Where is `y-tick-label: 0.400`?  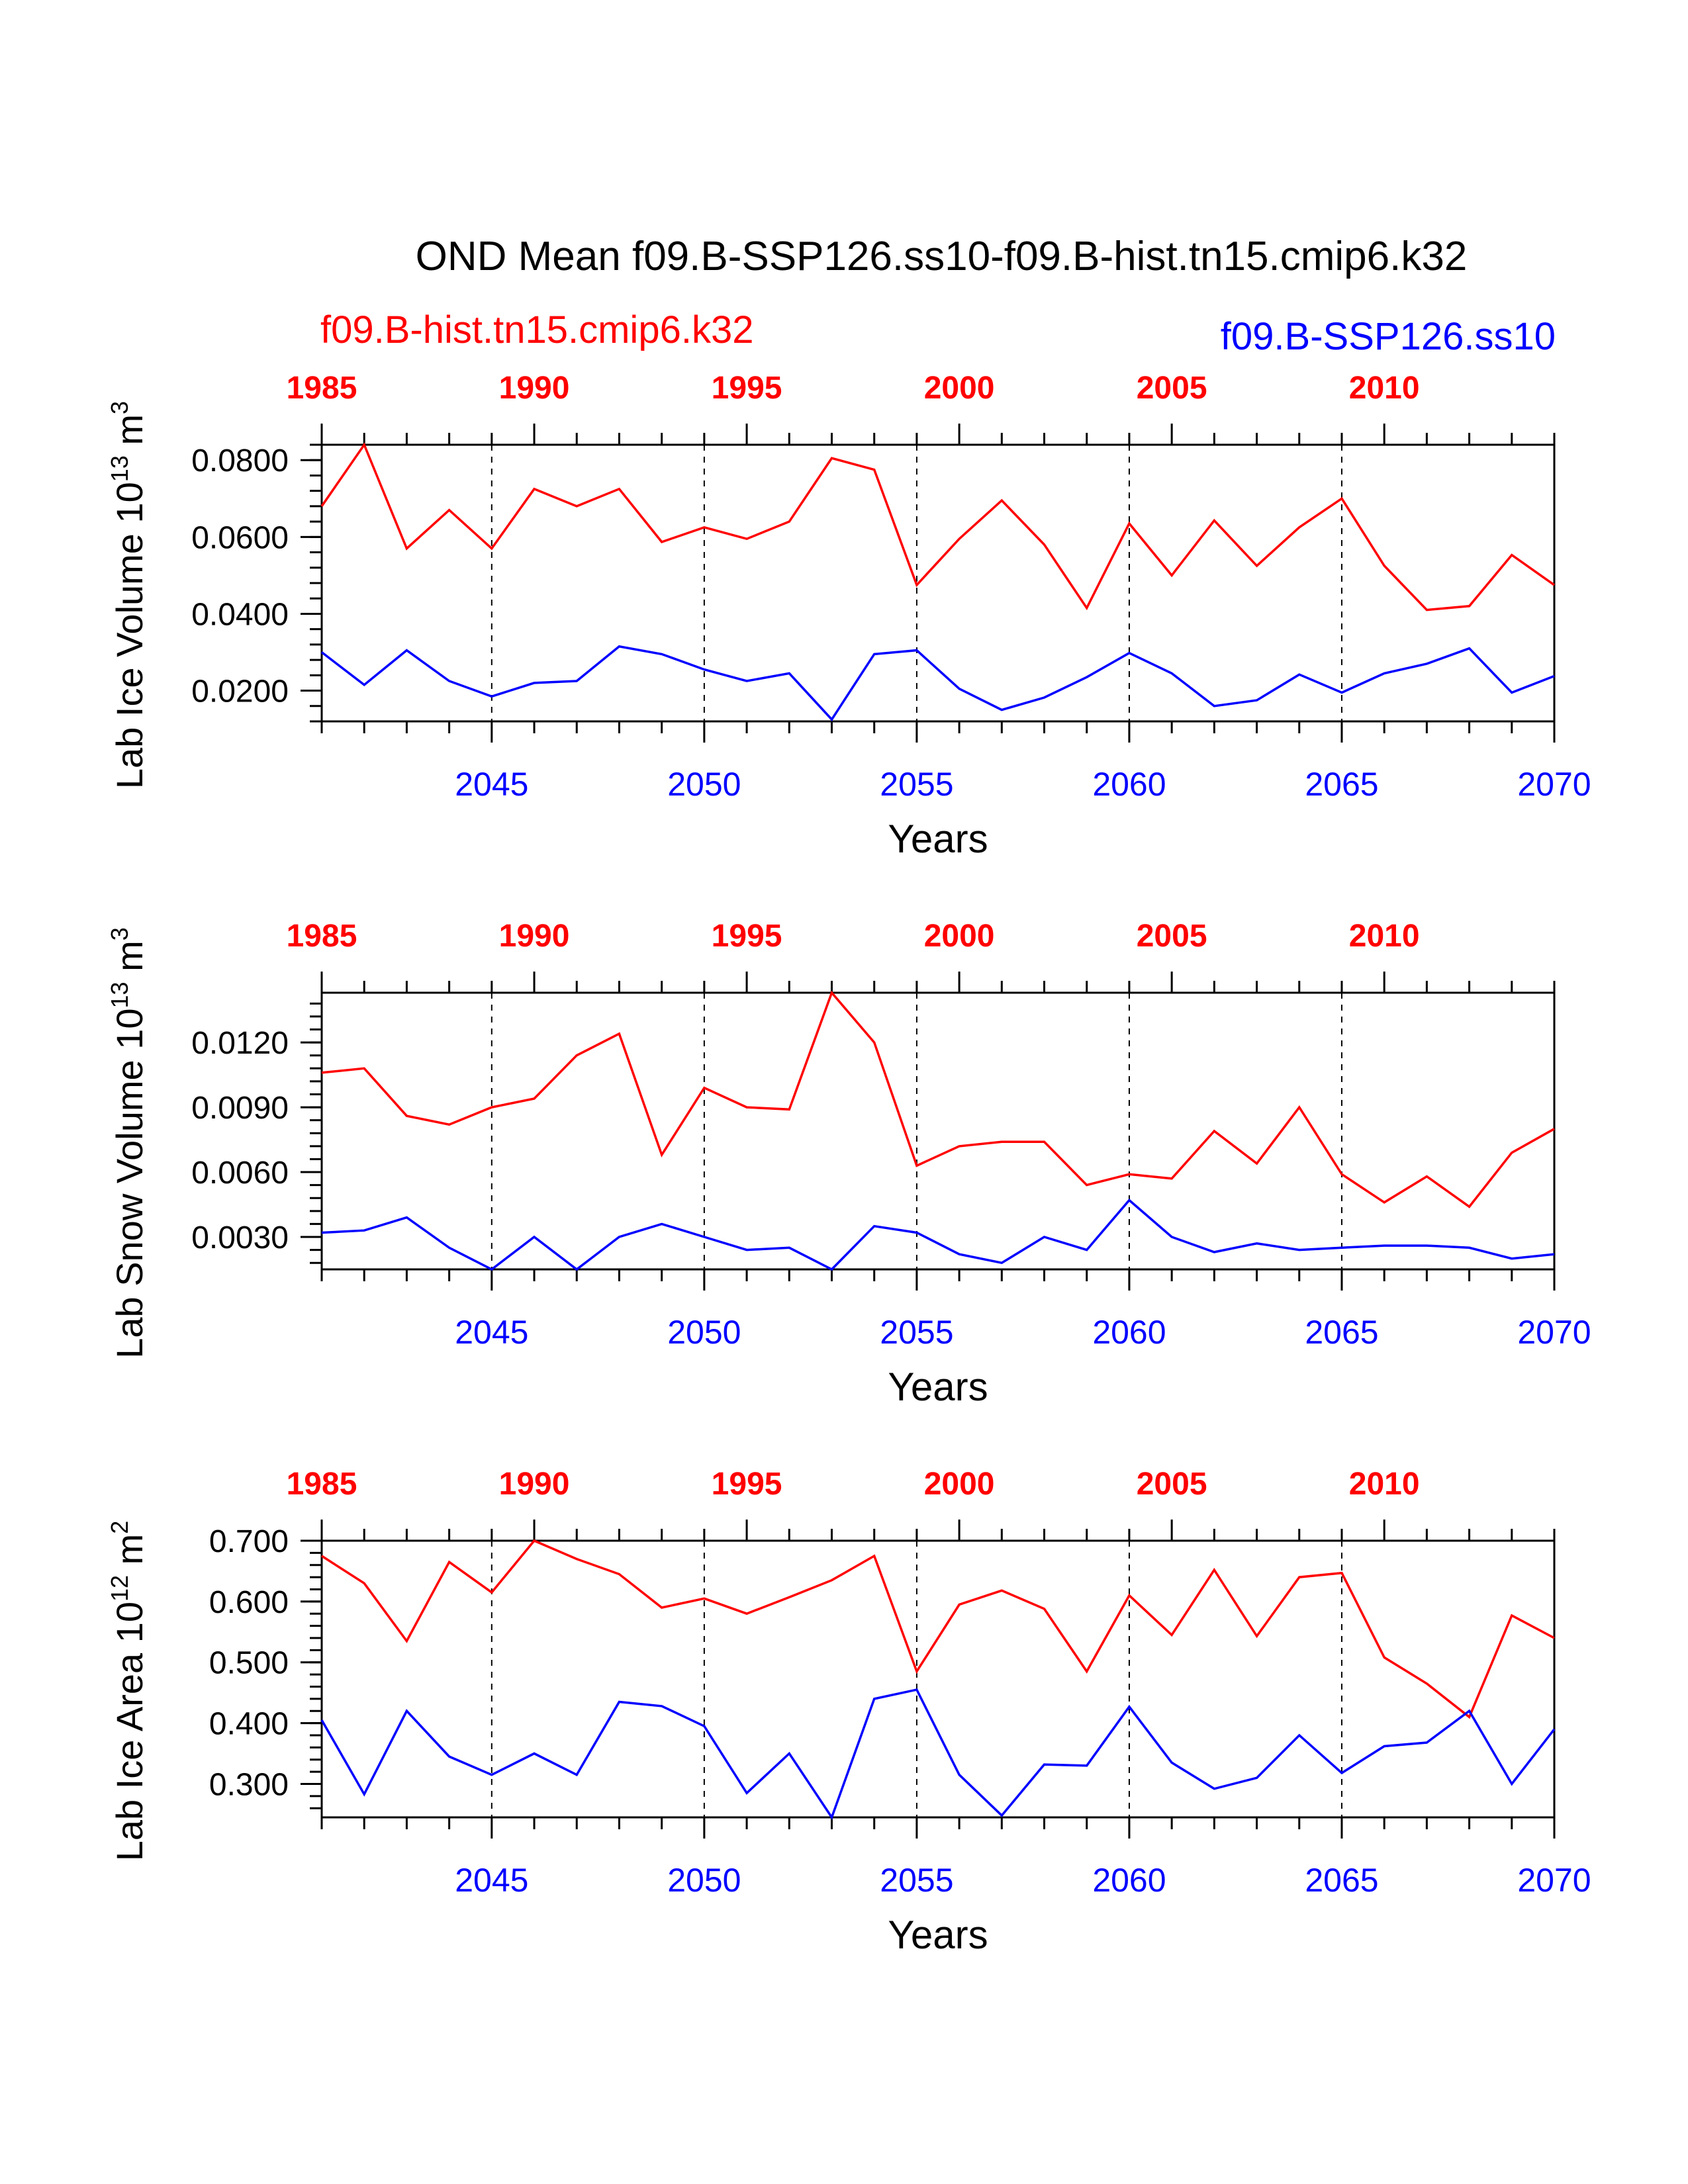
y-tick-label: 0.400 is located at coordinates (249, 1724).